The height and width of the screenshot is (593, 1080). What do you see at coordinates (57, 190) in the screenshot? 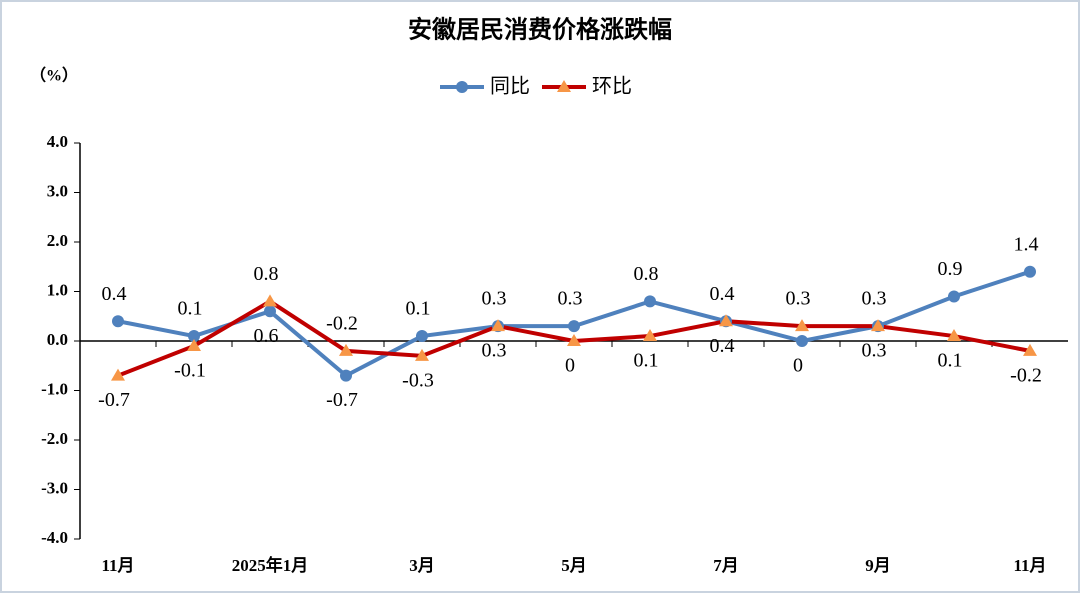
I see `y-tick-label: 3.0` at bounding box center [57, 190].